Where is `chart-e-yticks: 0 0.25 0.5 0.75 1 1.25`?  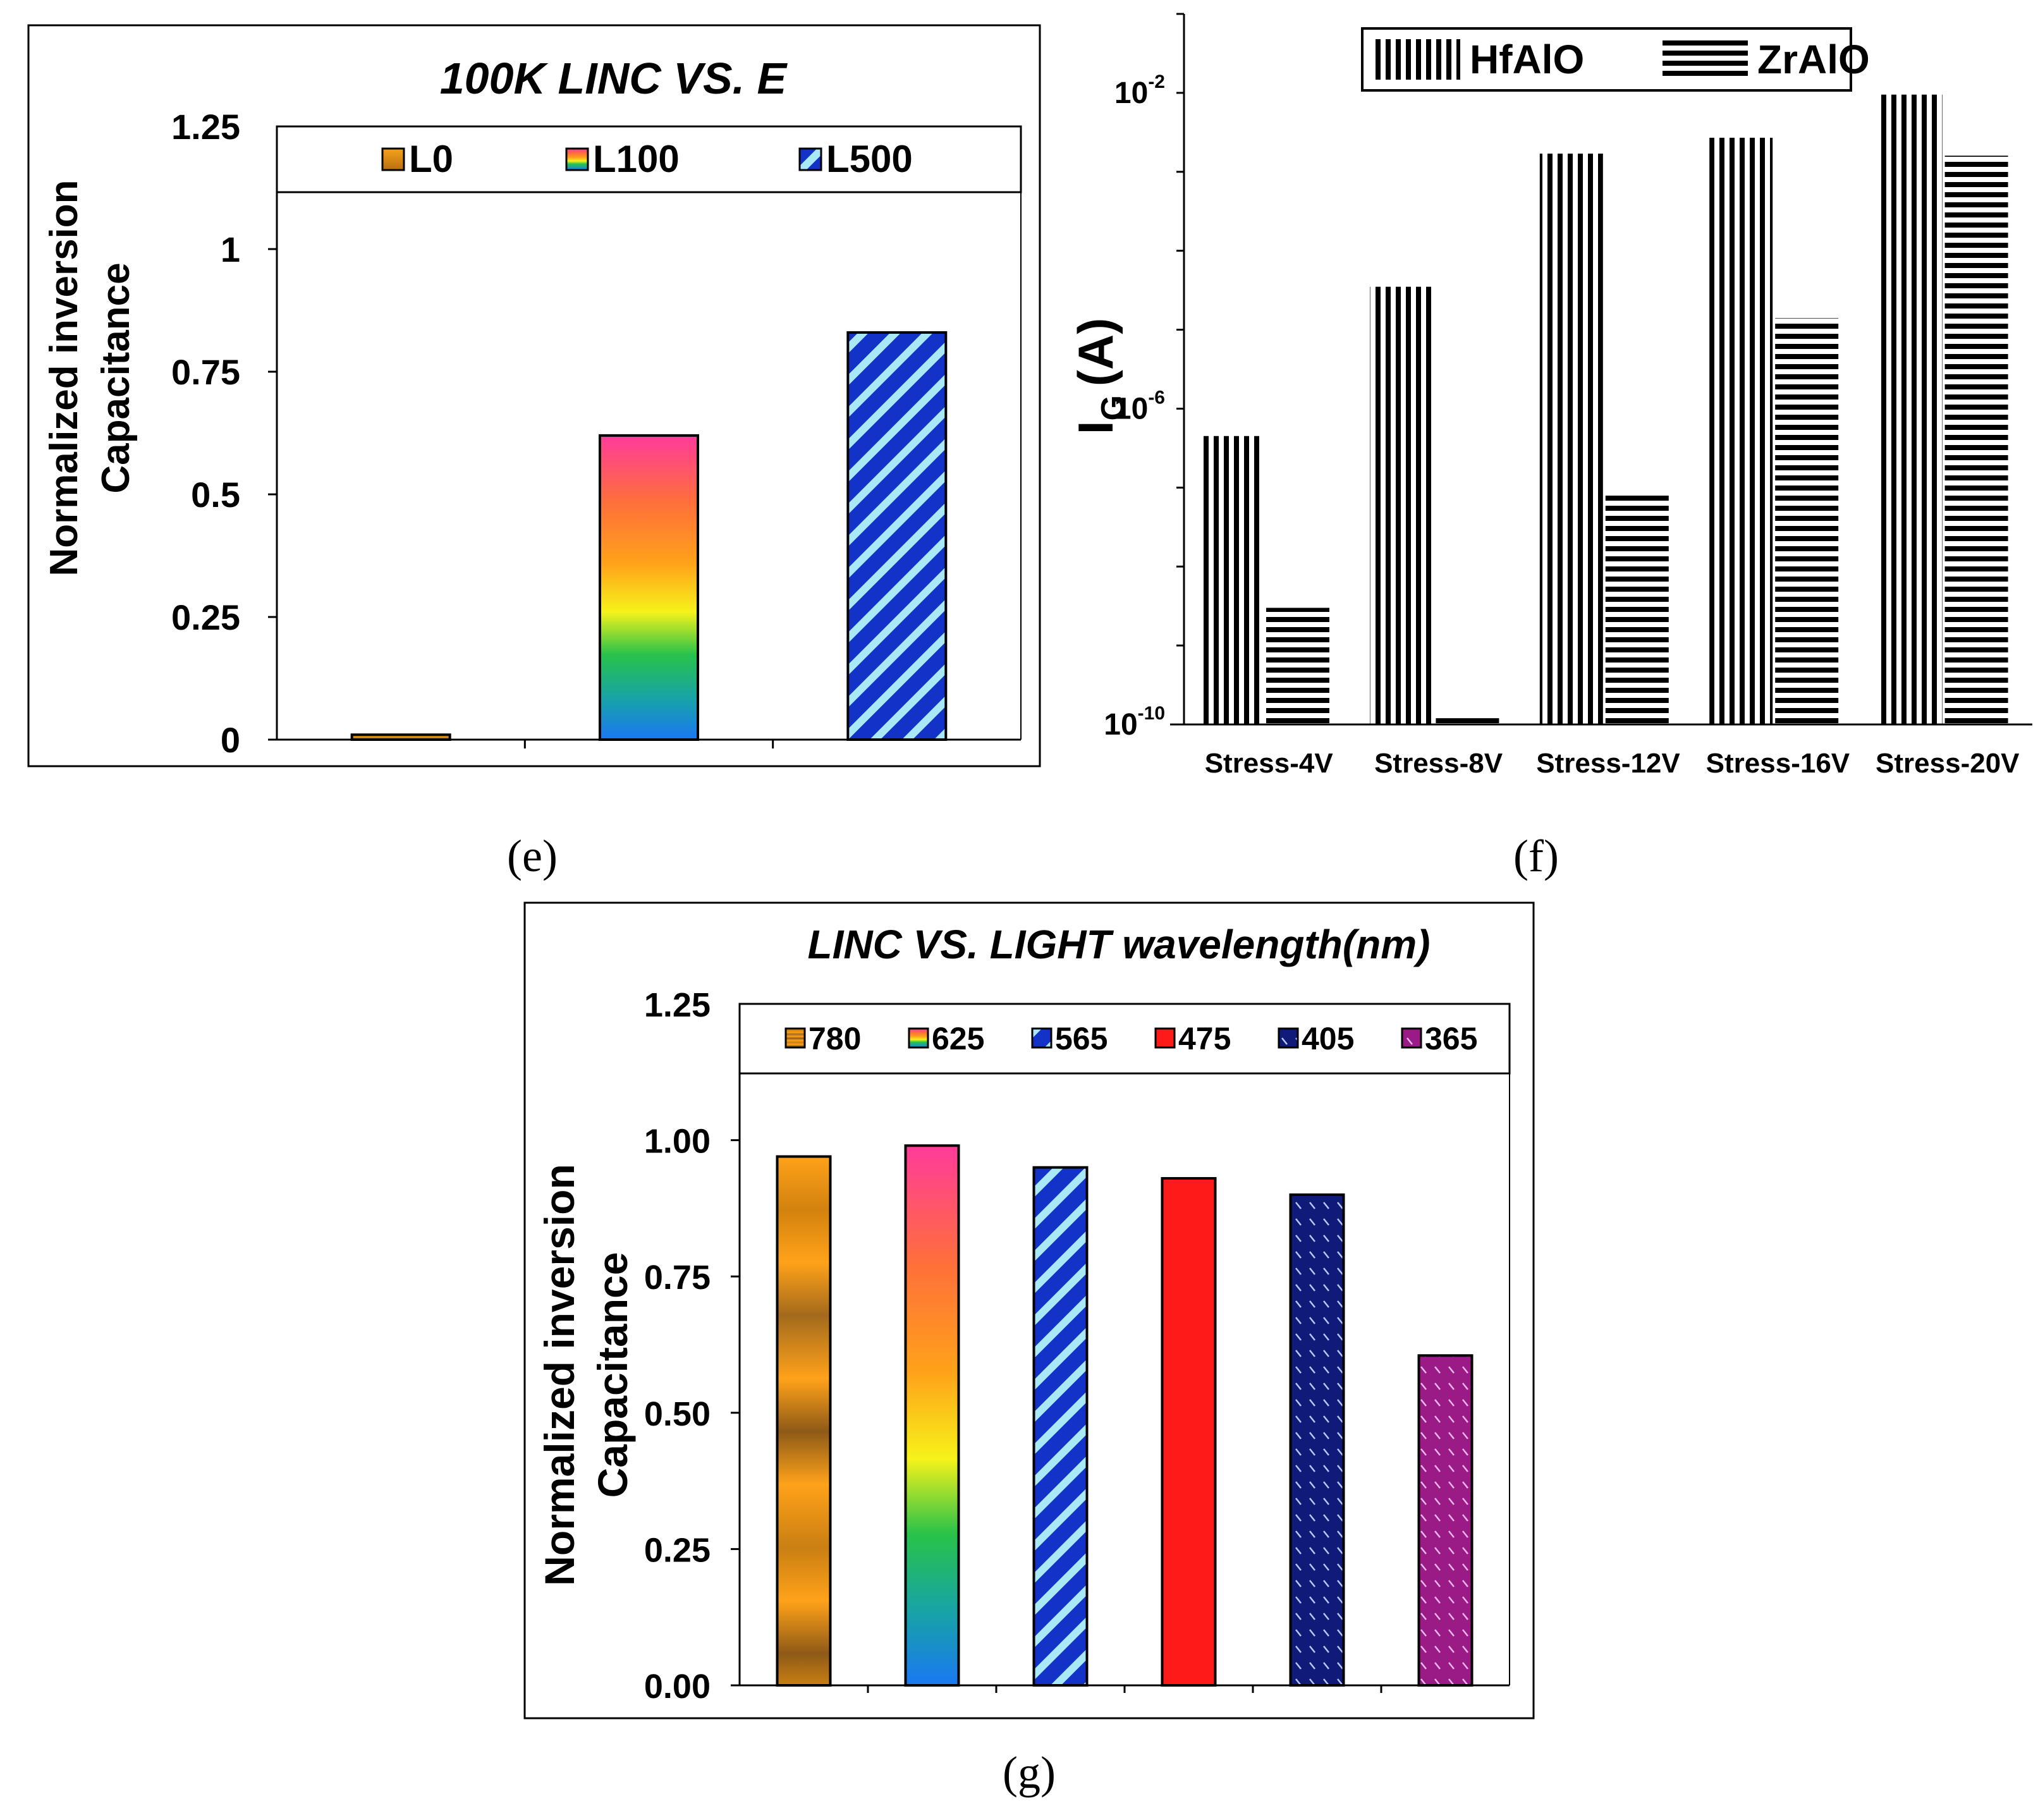 chart-e-yticks: 0 0.25 0.5 0.75 1 1.25 is located at coordinates (224, 433).